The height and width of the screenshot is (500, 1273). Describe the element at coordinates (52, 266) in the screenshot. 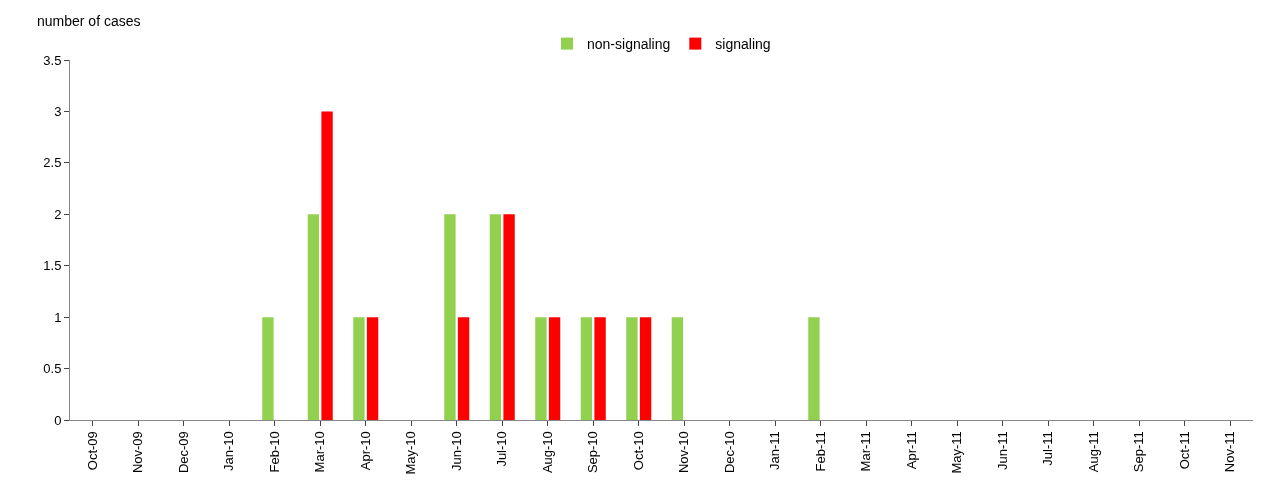

I see `y-tick-label: 1.5` at that location.